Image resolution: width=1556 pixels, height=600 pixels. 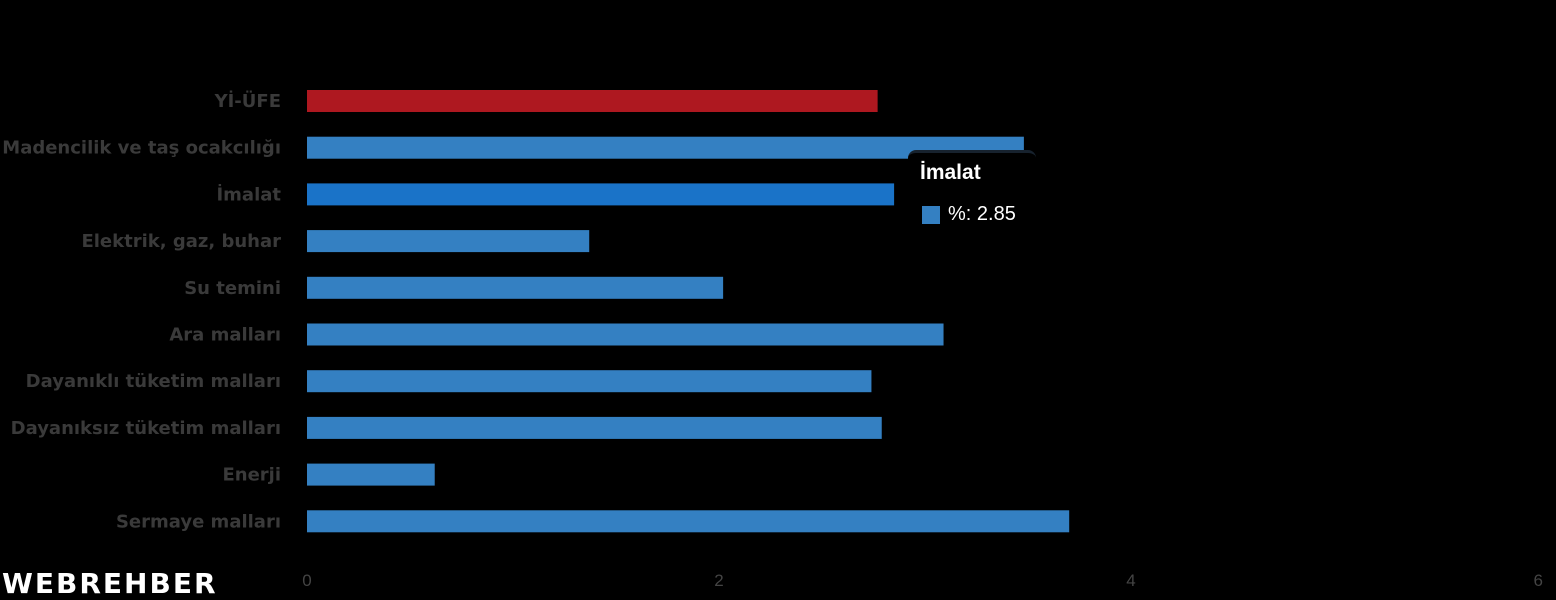 What do you see at coordinates (982, 214) in the screenshot?
I see `tooltip-value: %: 2.85` at bounding box center [982, 214].